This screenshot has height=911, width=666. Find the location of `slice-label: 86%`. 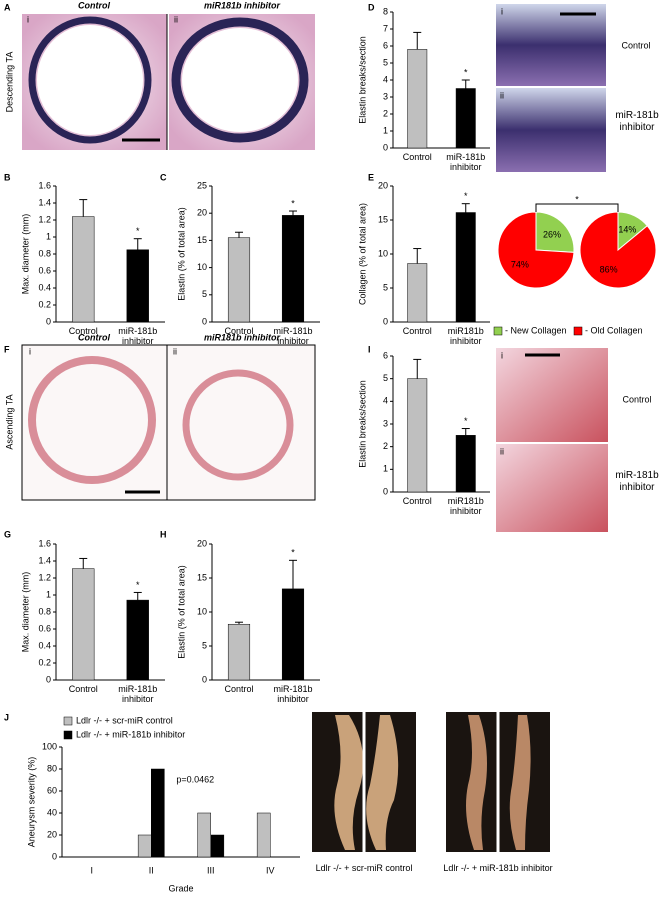

slice-label: 86% is located at coordinates (609, 269).